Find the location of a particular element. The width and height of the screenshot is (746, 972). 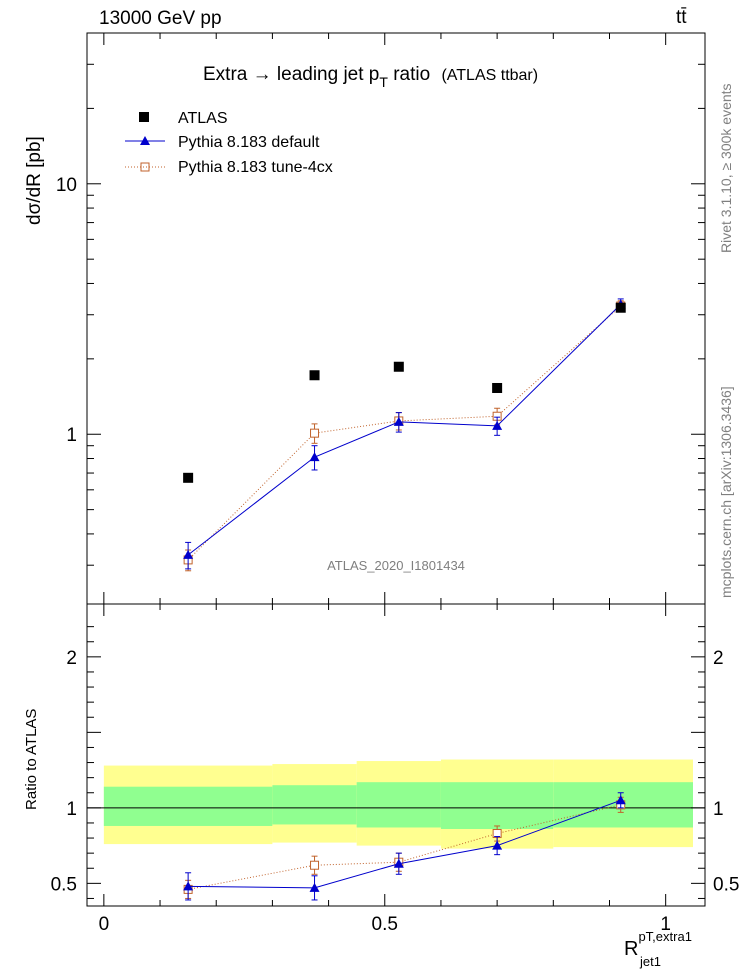

x-tick-label-0: 0 is located at coordinates (104, 924).